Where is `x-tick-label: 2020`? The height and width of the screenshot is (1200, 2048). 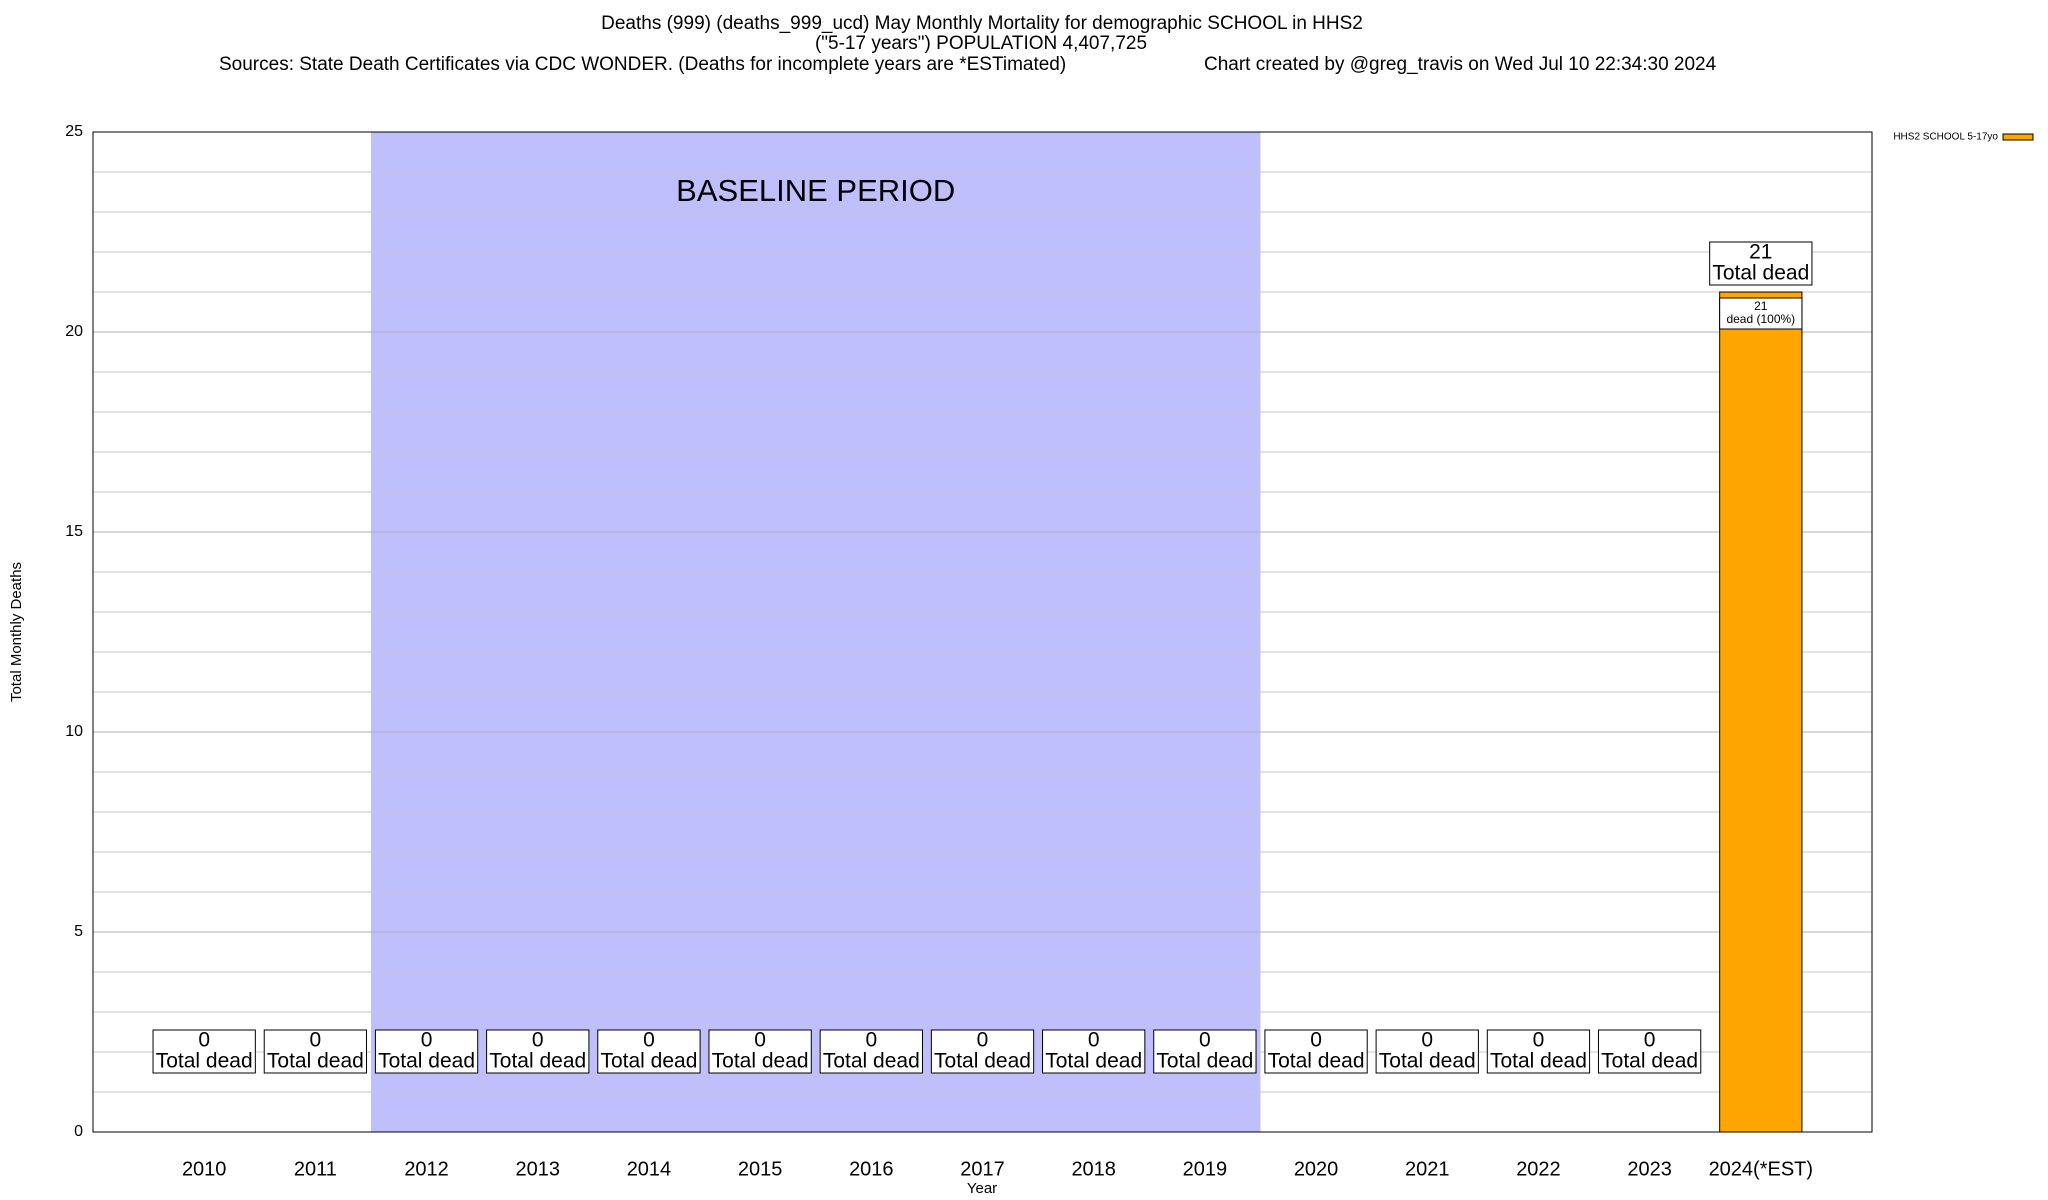
x-tick-label: 2020 is located at coordinates (1316, 1169).